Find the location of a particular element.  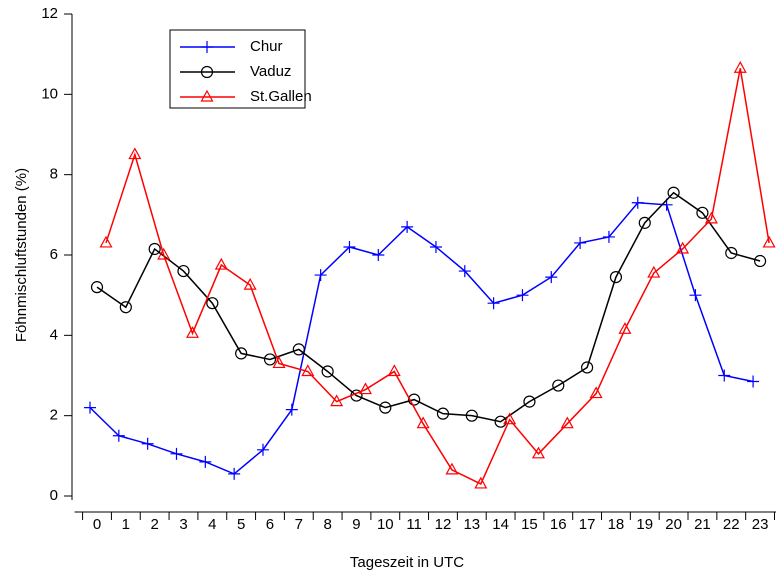

y-tick-label: 12 is located at coordinates (49, 13).